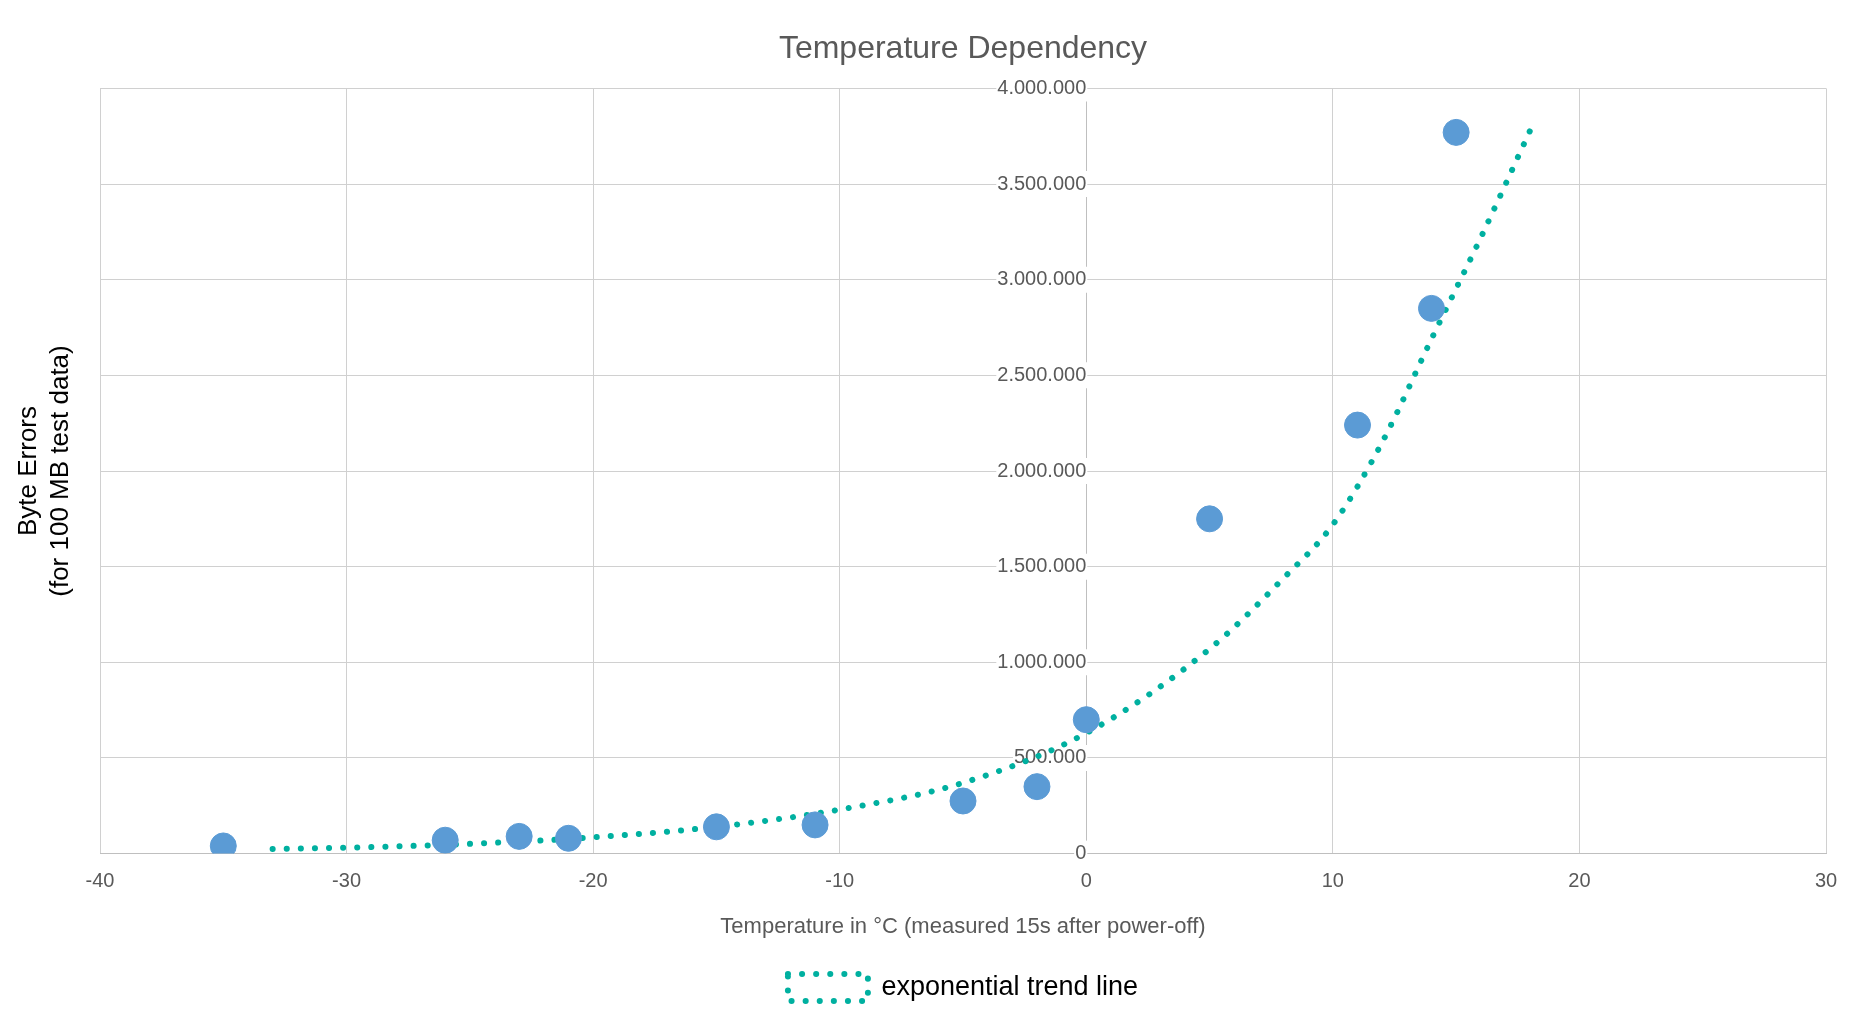  I want to click on x-tick-label: 20, so click(1579, 880).